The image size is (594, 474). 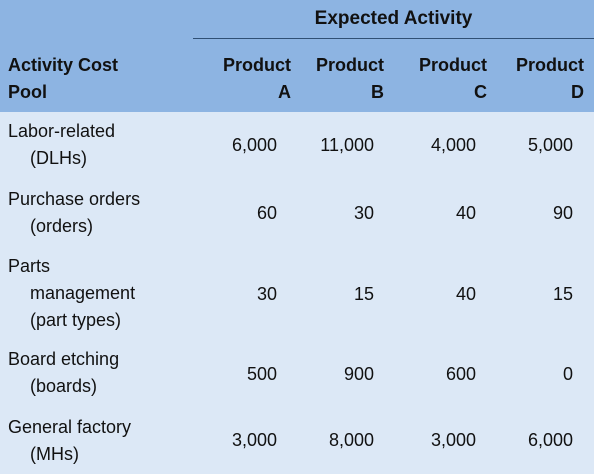 I want to click on row-label-board-etching: Board etching (boards), so click(x=64, y=372).